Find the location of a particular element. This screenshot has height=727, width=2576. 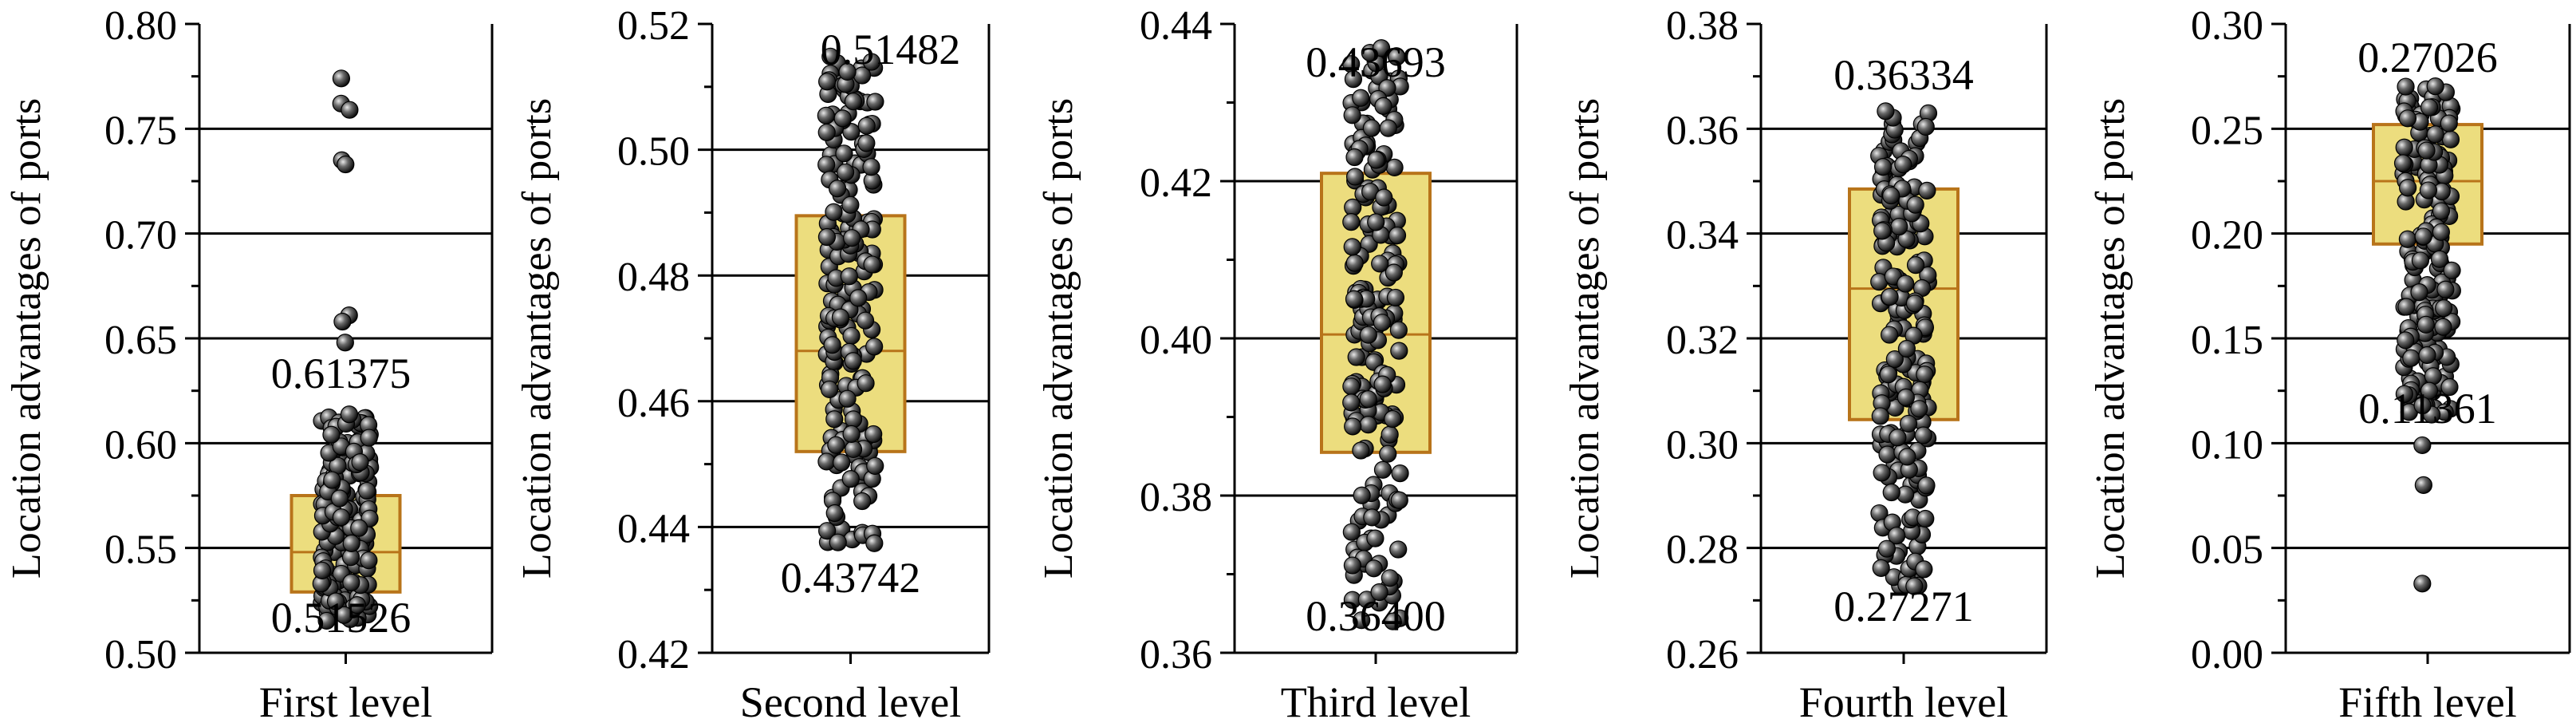

x-axis-label: Fifth level is located at coordinates (2427, 700).